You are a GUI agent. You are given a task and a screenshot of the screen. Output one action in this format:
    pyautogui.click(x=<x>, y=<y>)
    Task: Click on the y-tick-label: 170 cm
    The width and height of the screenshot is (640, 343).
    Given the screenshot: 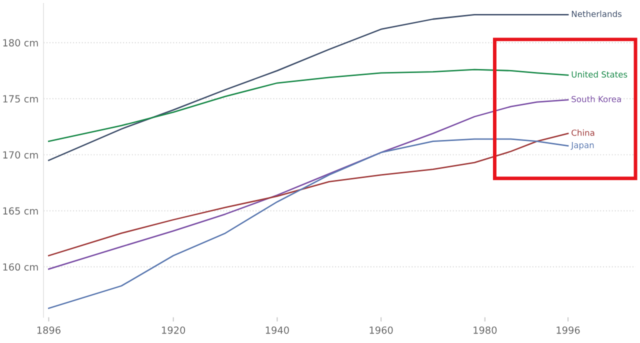 What is the action you would take?
    pyautogui.click(x=20, y=155)
    